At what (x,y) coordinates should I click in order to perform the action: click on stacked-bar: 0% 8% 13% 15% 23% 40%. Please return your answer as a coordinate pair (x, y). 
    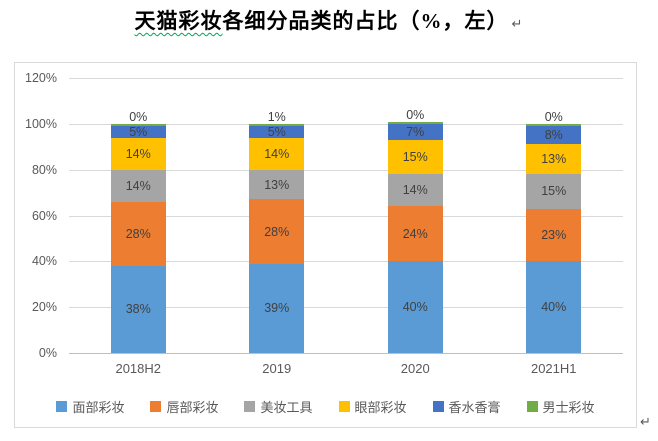
    Looking at the image, I should click on (554, 232).